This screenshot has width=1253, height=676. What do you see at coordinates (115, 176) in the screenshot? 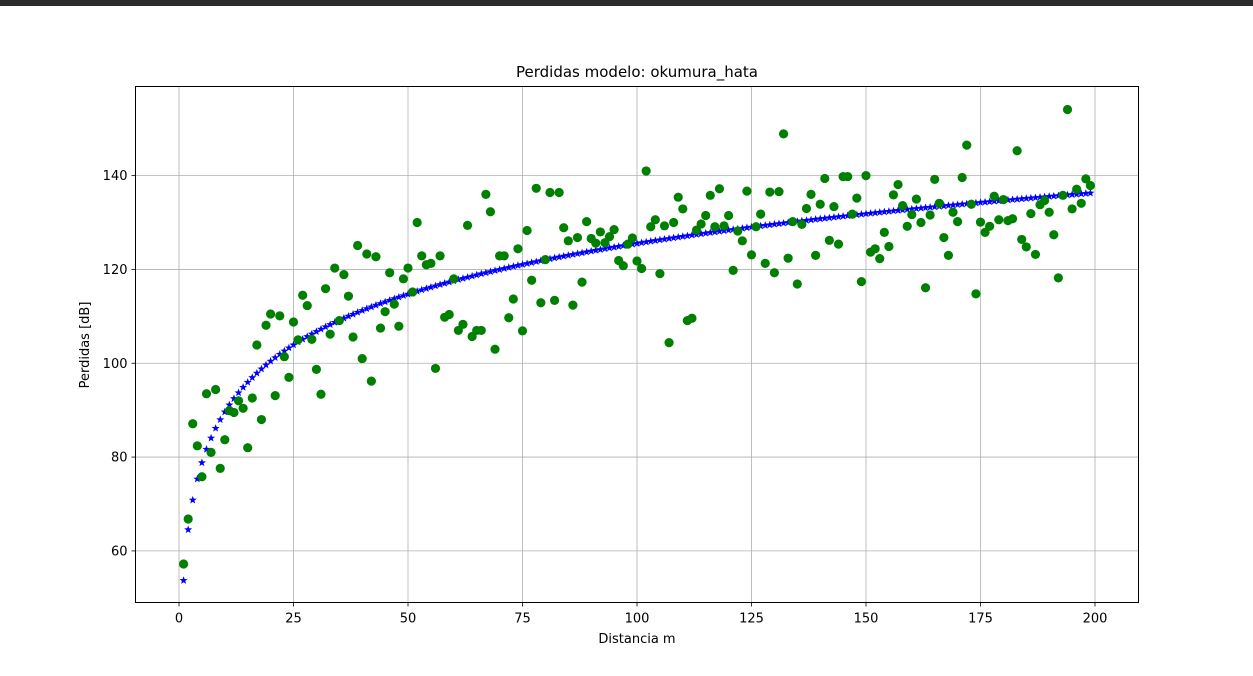
I see `y-tick-label: 140` at bounding box center [115, 176].